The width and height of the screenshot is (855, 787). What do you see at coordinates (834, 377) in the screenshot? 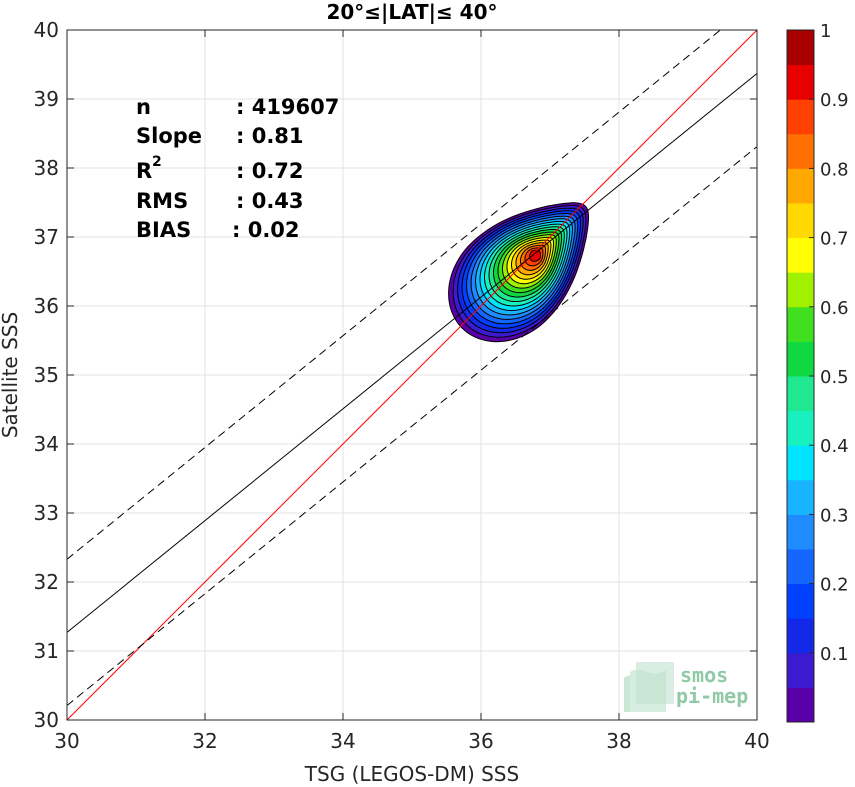
I see `colorbar-tick-label: 0.5` at bounding box center [834, 377].